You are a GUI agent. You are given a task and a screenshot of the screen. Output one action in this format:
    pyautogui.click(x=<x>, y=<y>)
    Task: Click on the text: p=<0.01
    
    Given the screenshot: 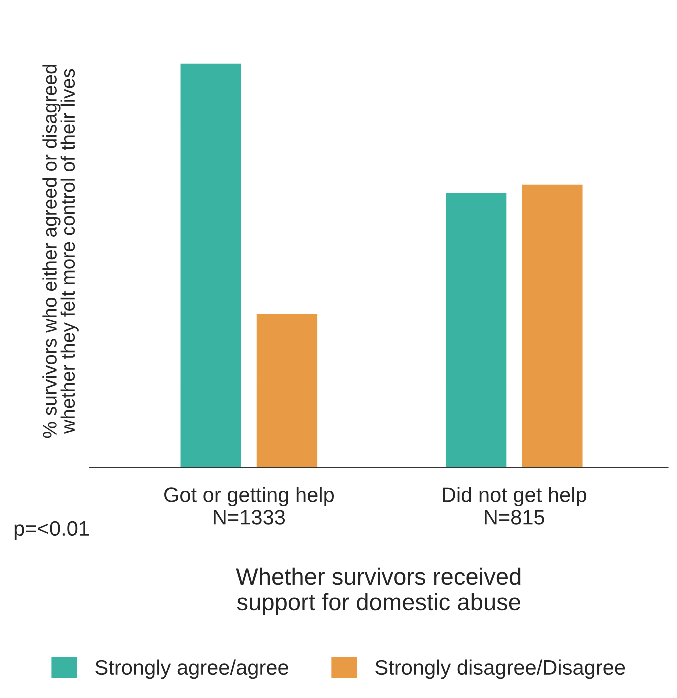 What is the action you would take?
    pyautogui.click(x=51, y=530)
    